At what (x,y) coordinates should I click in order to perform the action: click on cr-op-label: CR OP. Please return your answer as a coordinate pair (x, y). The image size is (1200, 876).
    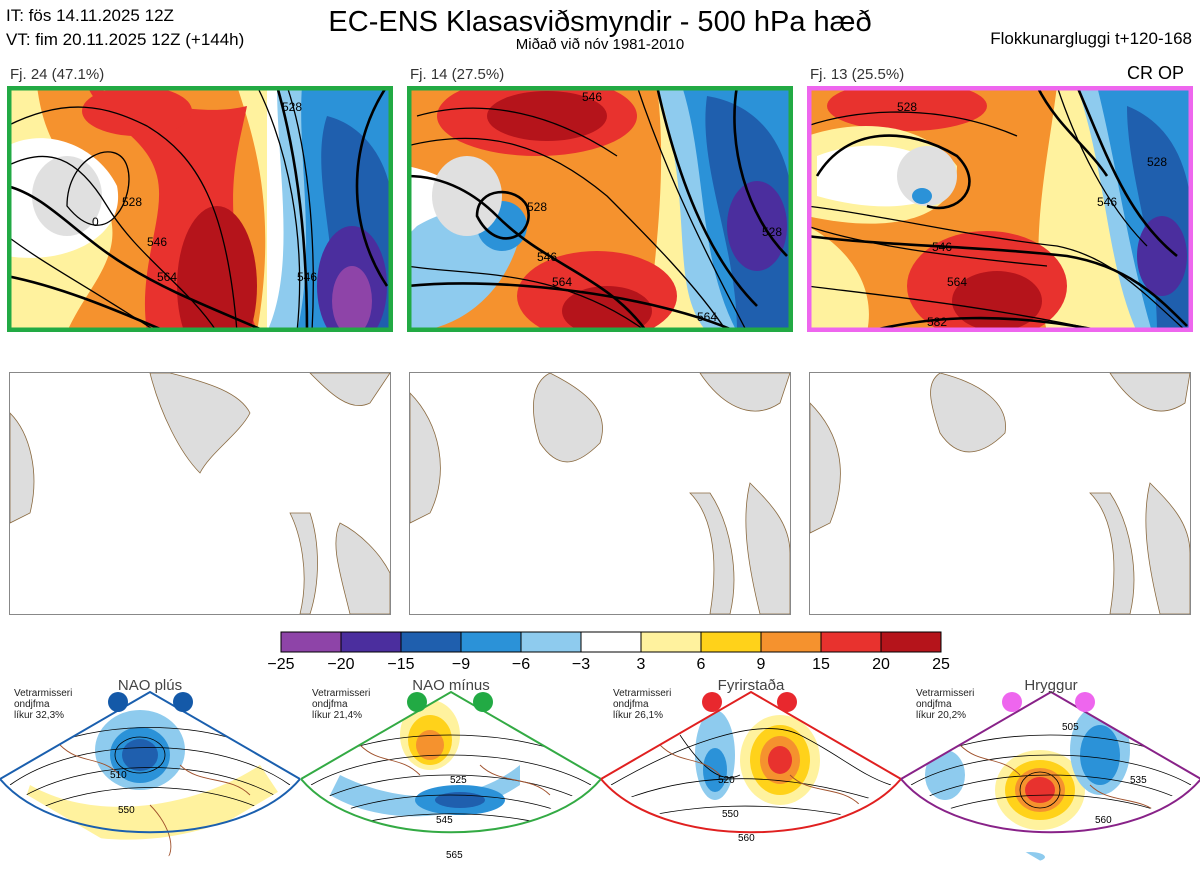
    Looking at the image, I should click on (1155, 73).